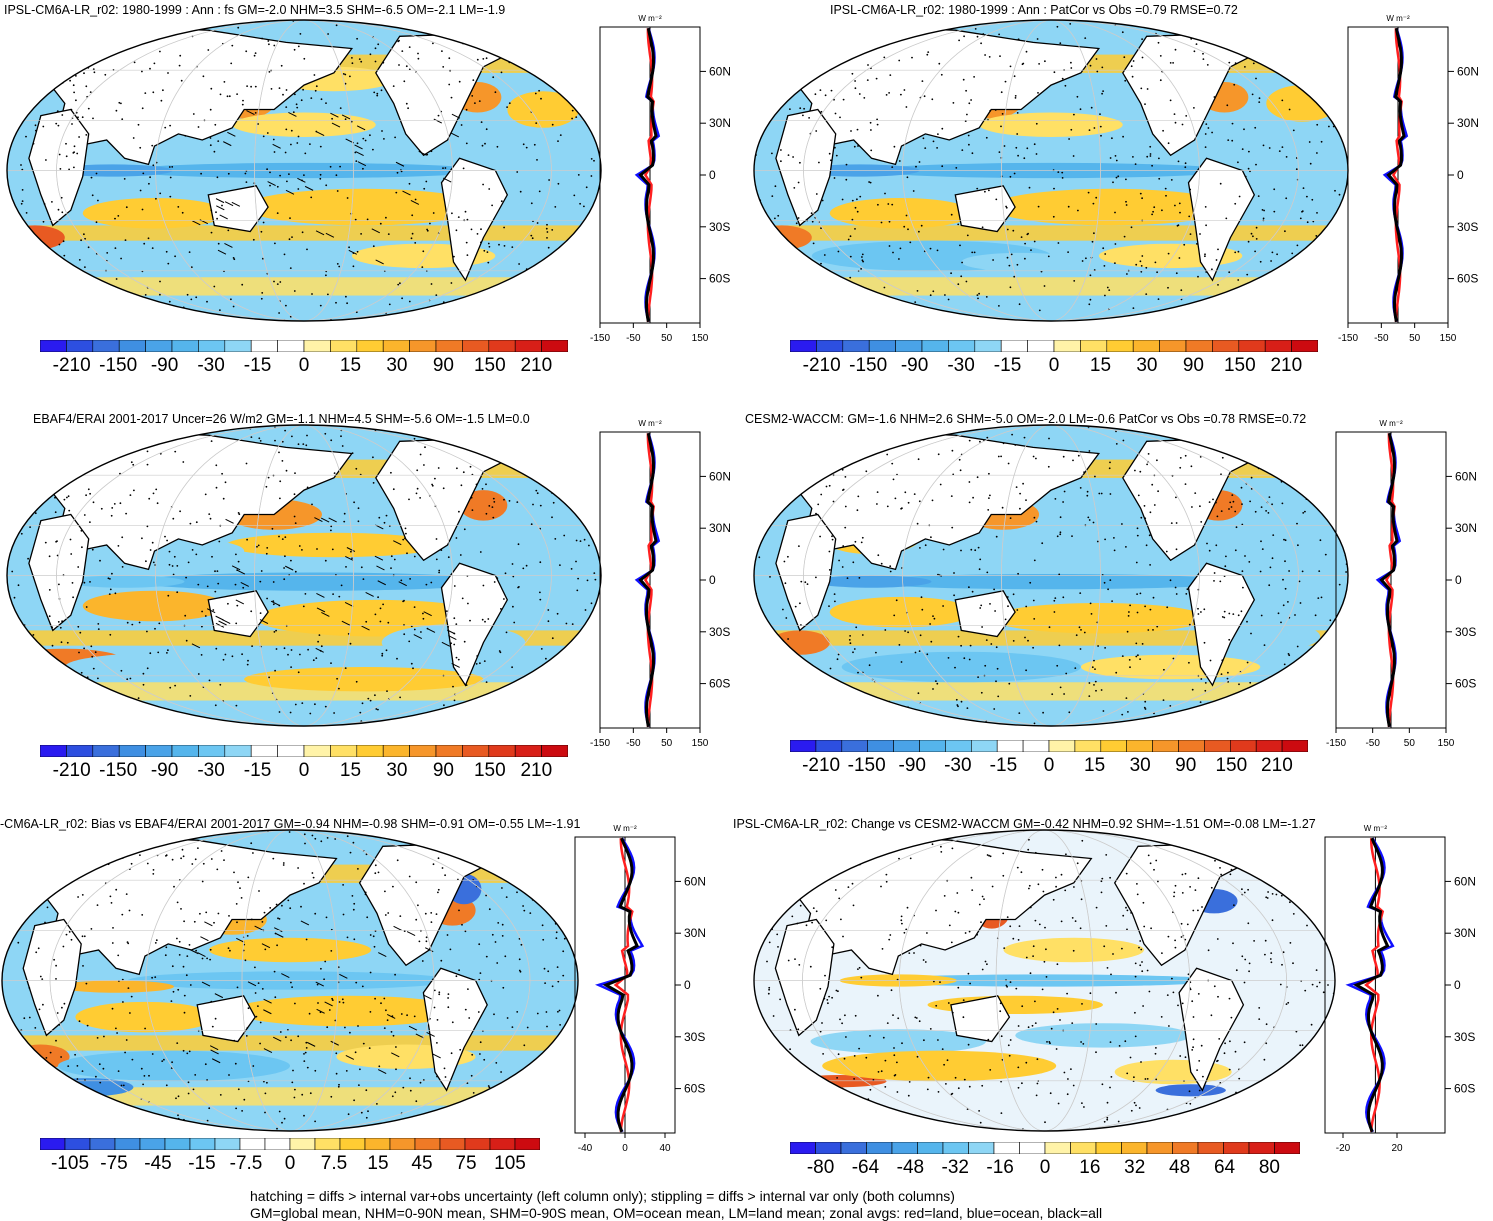 This screenshot has width=1493, height=1221. Describe the element at coordinates (1051, 575) in the screenshot. I see `graticule-lon` at that location.